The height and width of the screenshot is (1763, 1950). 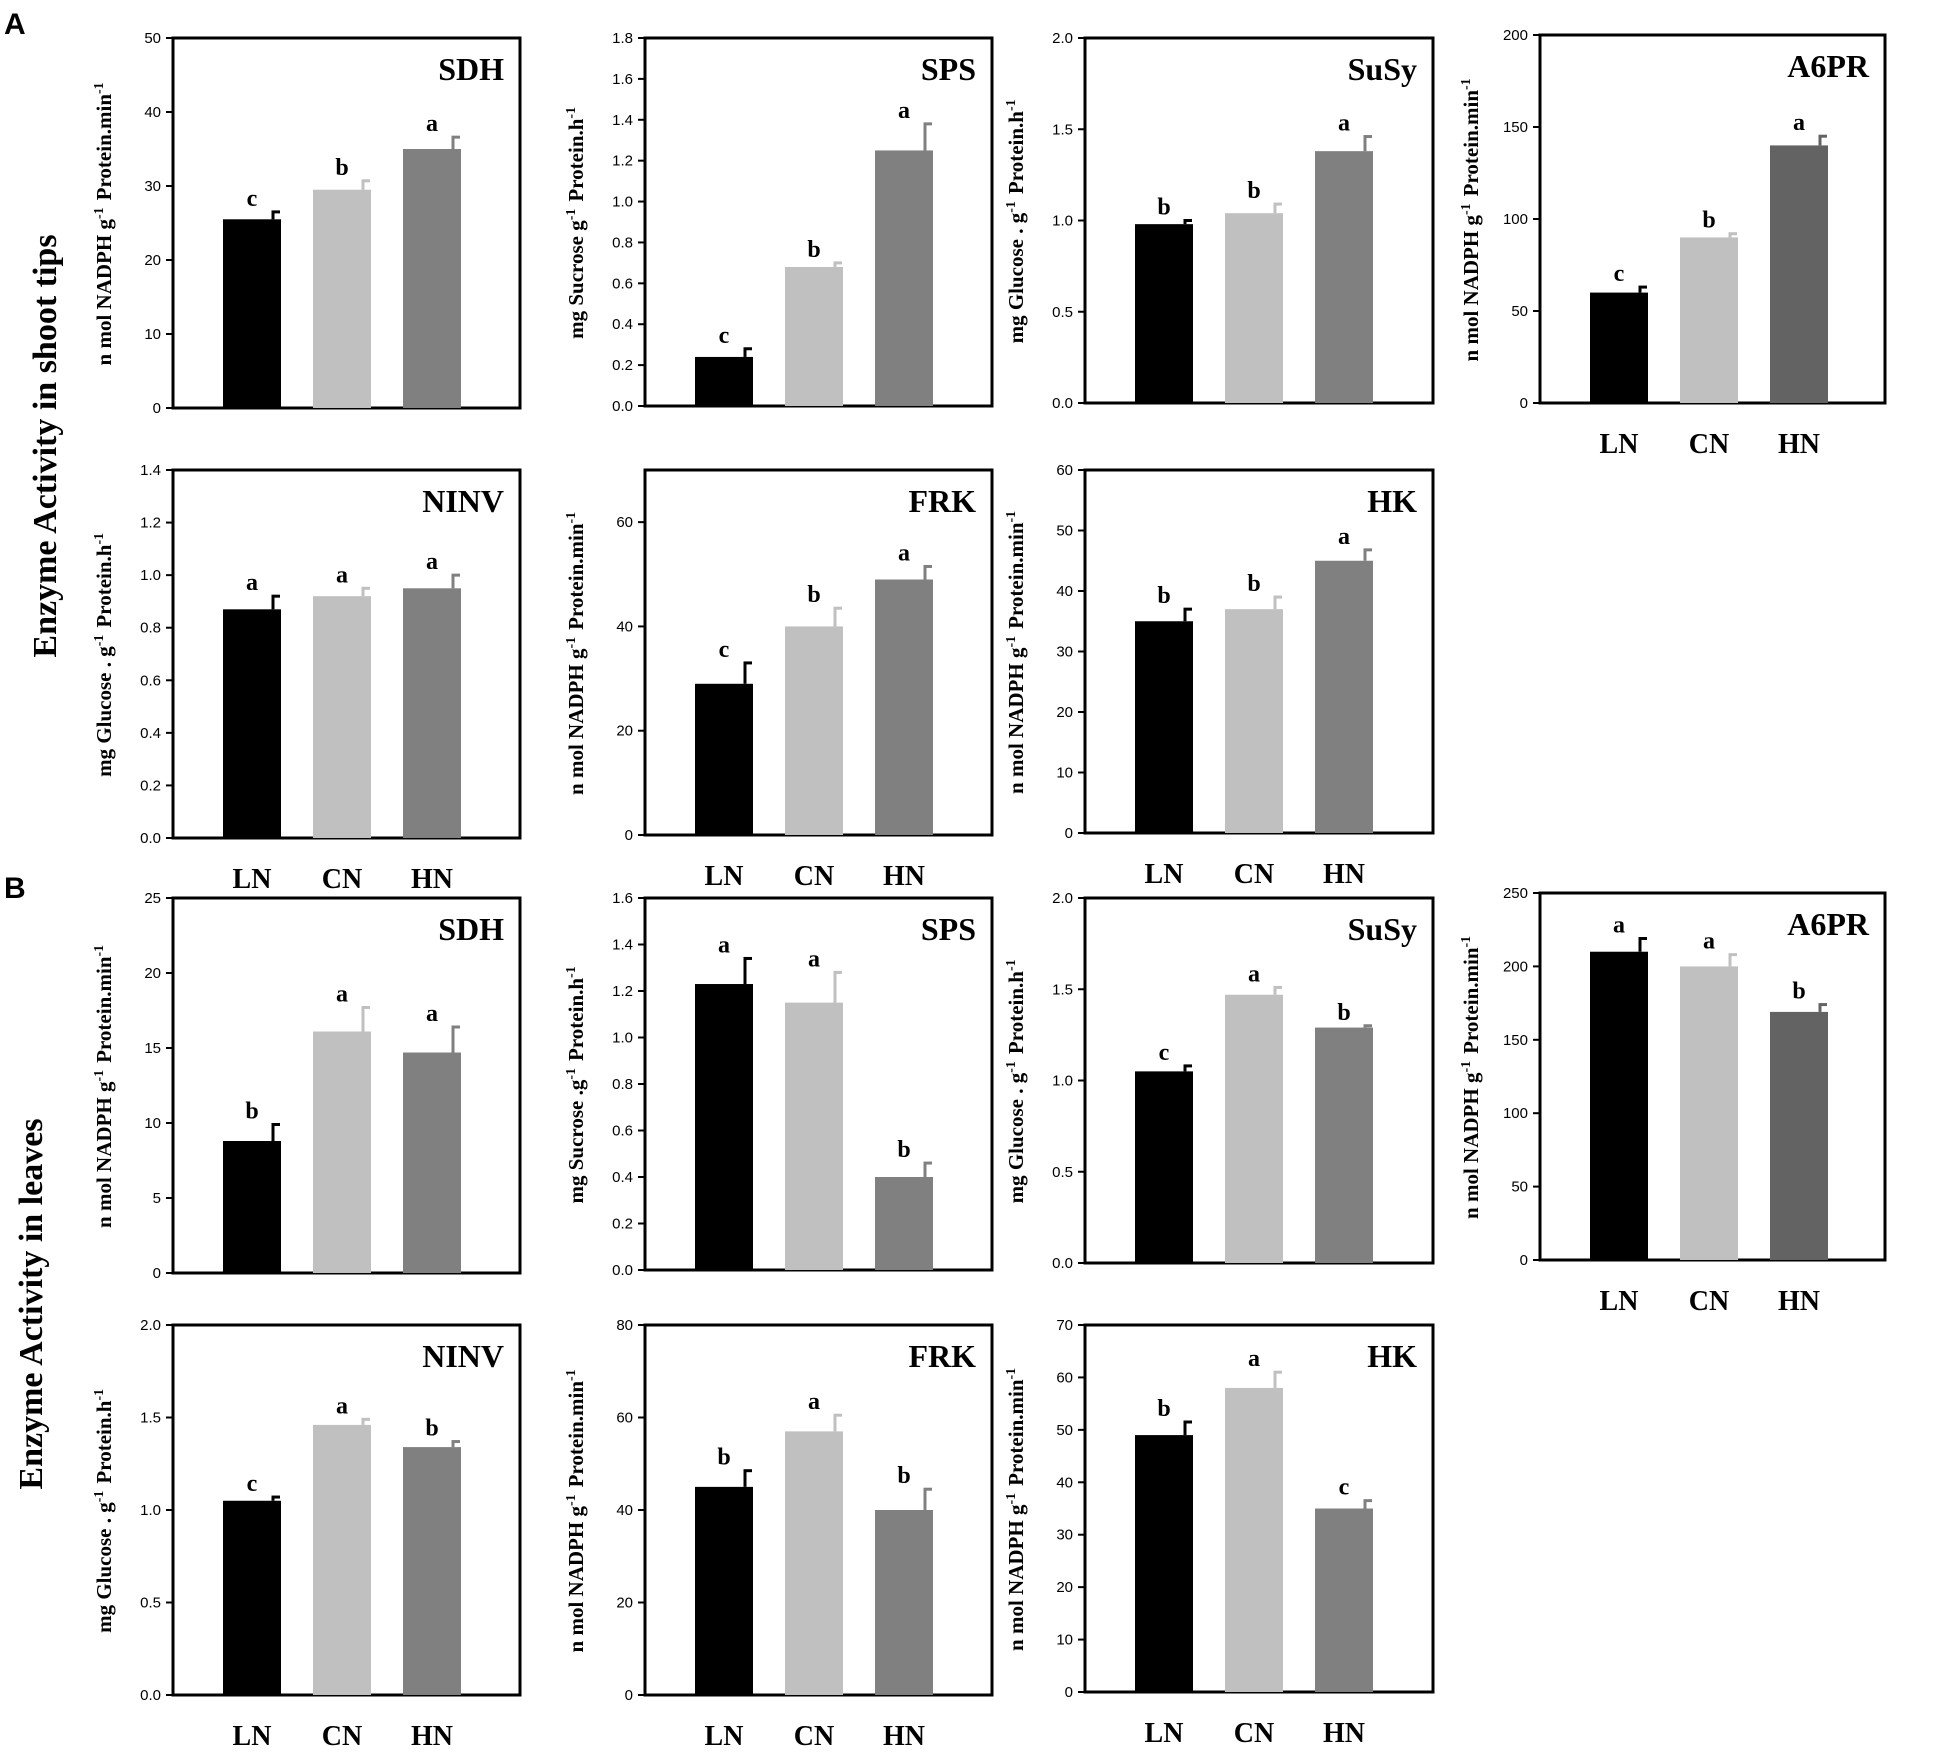 I want to click on chart-title: SuSy, so click(x=1382, y=929).